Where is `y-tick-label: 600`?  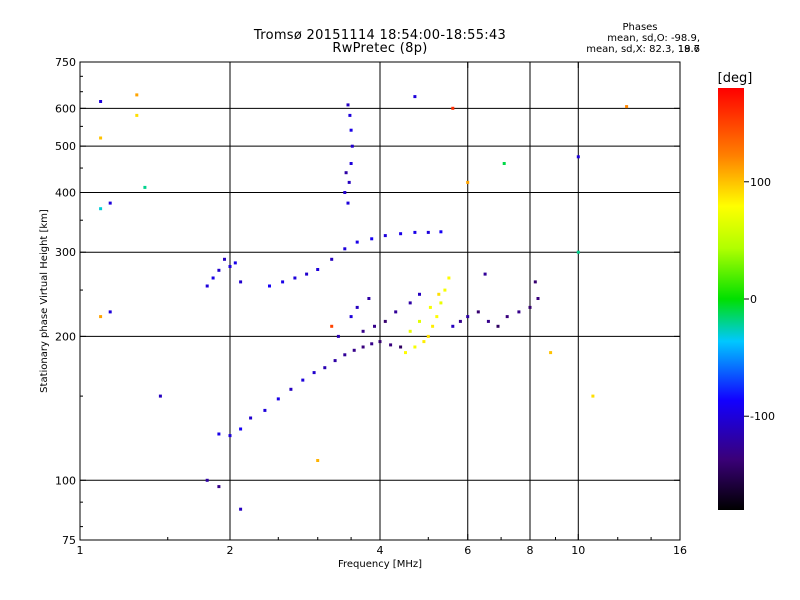
y-tick-label: 600 is located at coordinates (65, 108).